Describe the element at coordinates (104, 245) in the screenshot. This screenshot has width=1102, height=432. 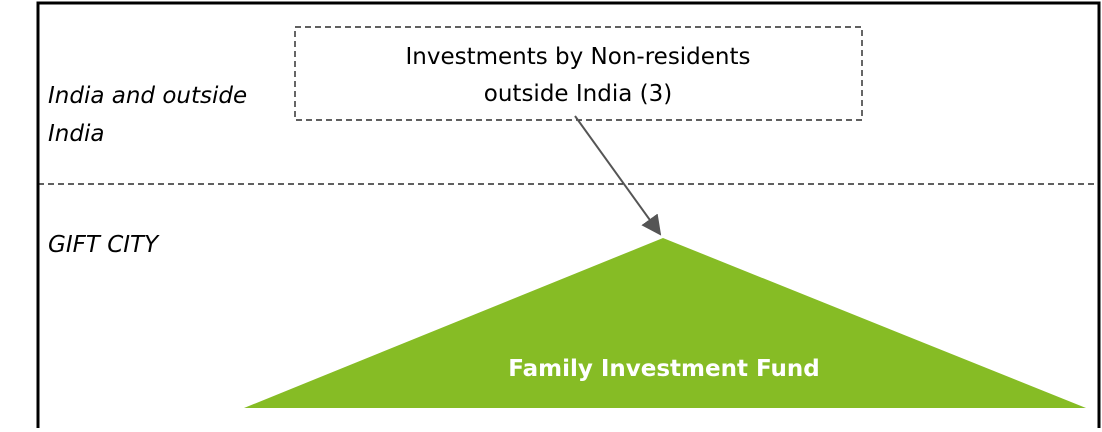
I see `region-label: GIFT CITY` at that location.